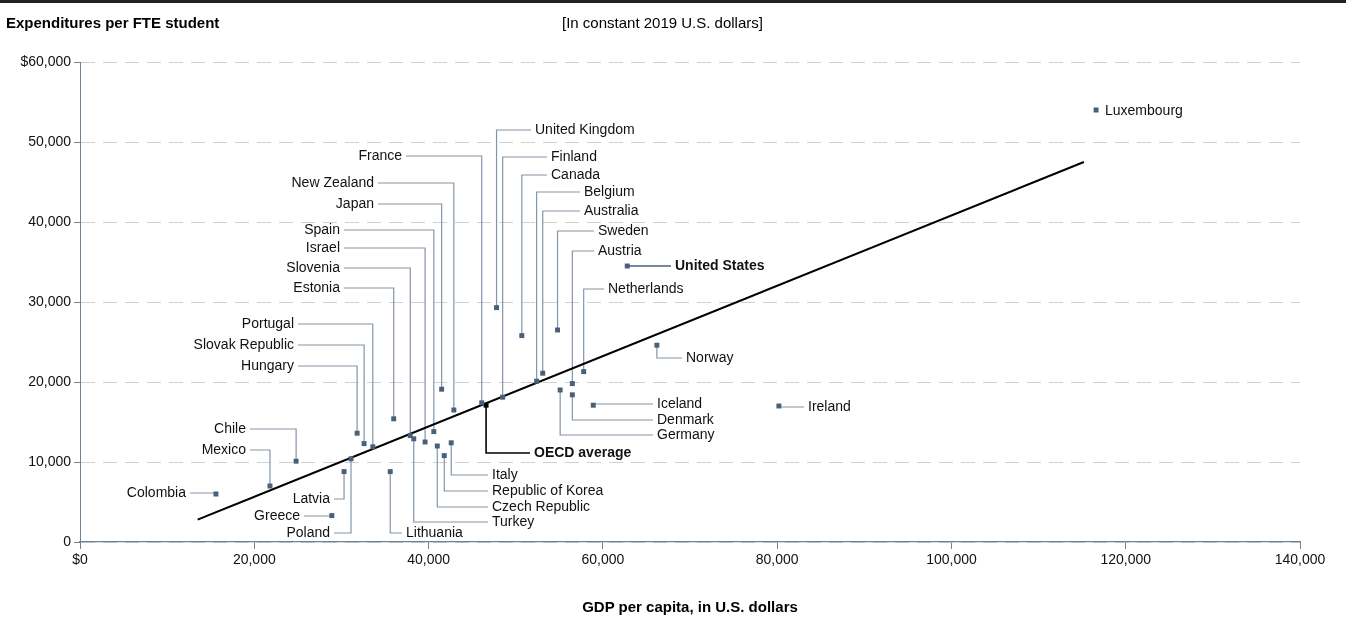 The image size is (1346, 624). I want to click on y-tick-label: 40,000, so click(50, 220).